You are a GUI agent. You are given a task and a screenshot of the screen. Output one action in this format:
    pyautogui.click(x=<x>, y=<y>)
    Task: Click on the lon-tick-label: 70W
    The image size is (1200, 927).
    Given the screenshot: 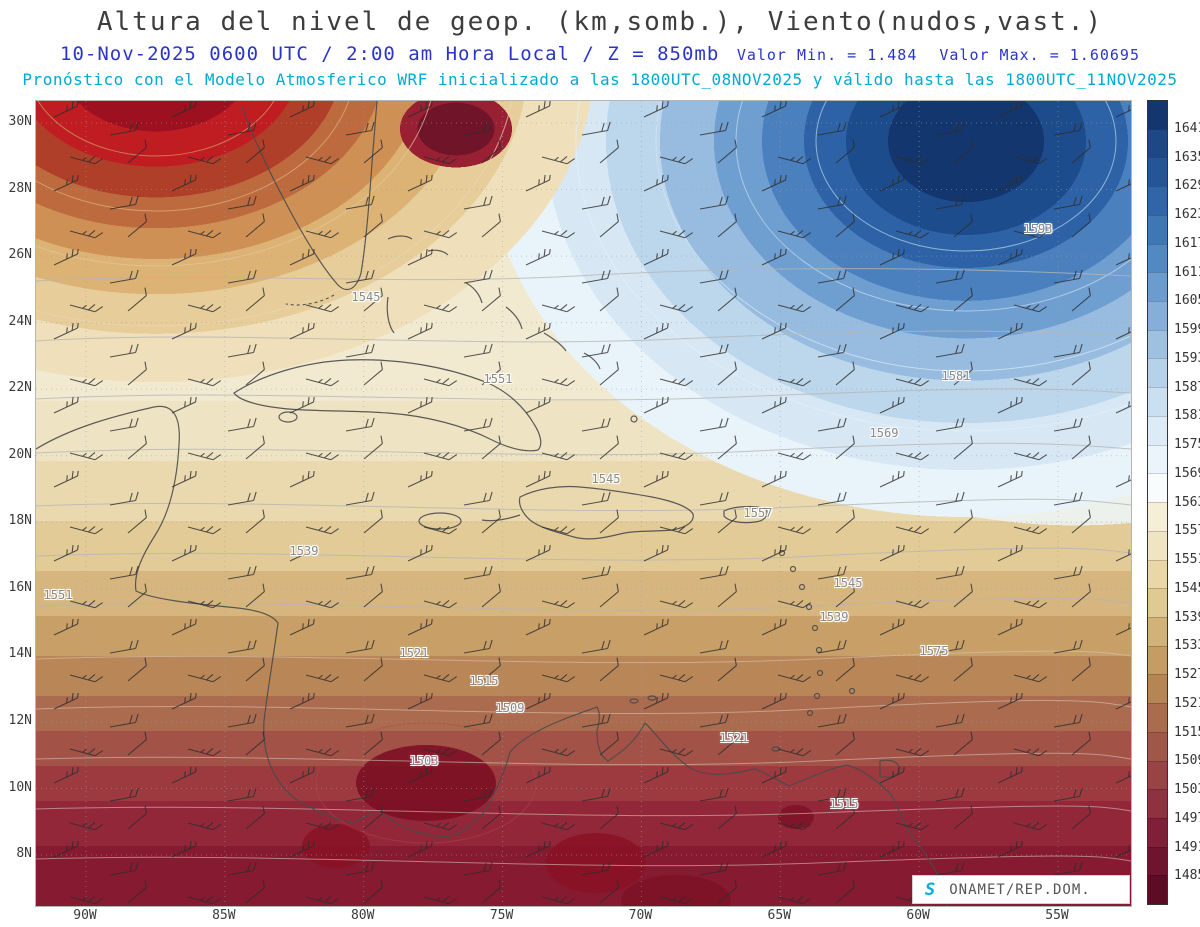 What is the action you would take?
    pyautogui.click(x=640, y=915)
    